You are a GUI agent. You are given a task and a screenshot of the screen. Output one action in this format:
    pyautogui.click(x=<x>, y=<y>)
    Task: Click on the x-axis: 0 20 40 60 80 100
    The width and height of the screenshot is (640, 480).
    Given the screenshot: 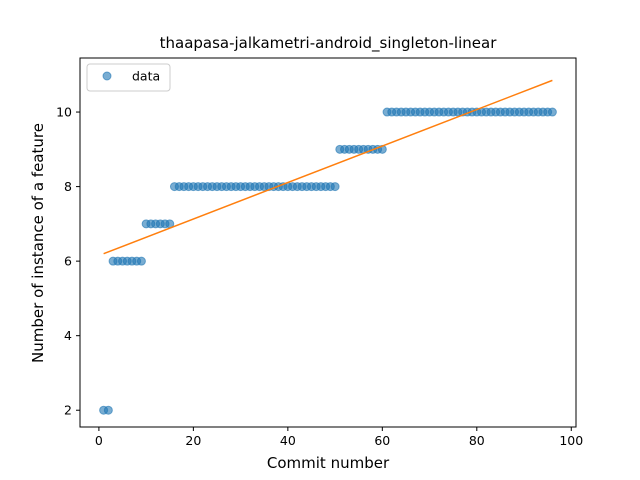 What is the action you would take?
    pyautogui.click(x=339, y=437)
    